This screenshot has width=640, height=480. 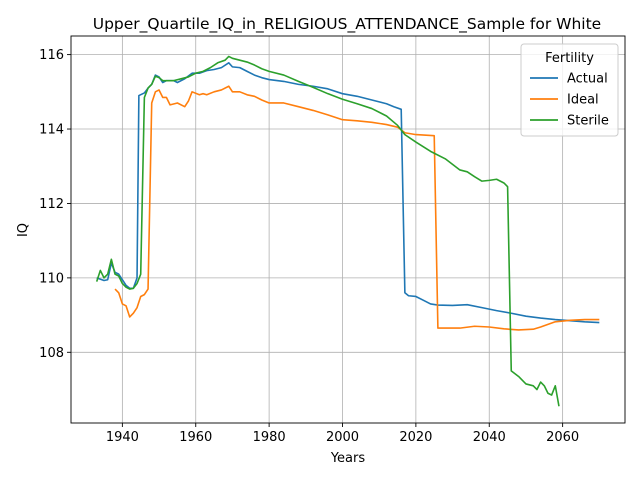 What do you see at coordinates (51, 55) in the screenshot?
I see `y-tick-label: 116` at bounding box center [51, 55].